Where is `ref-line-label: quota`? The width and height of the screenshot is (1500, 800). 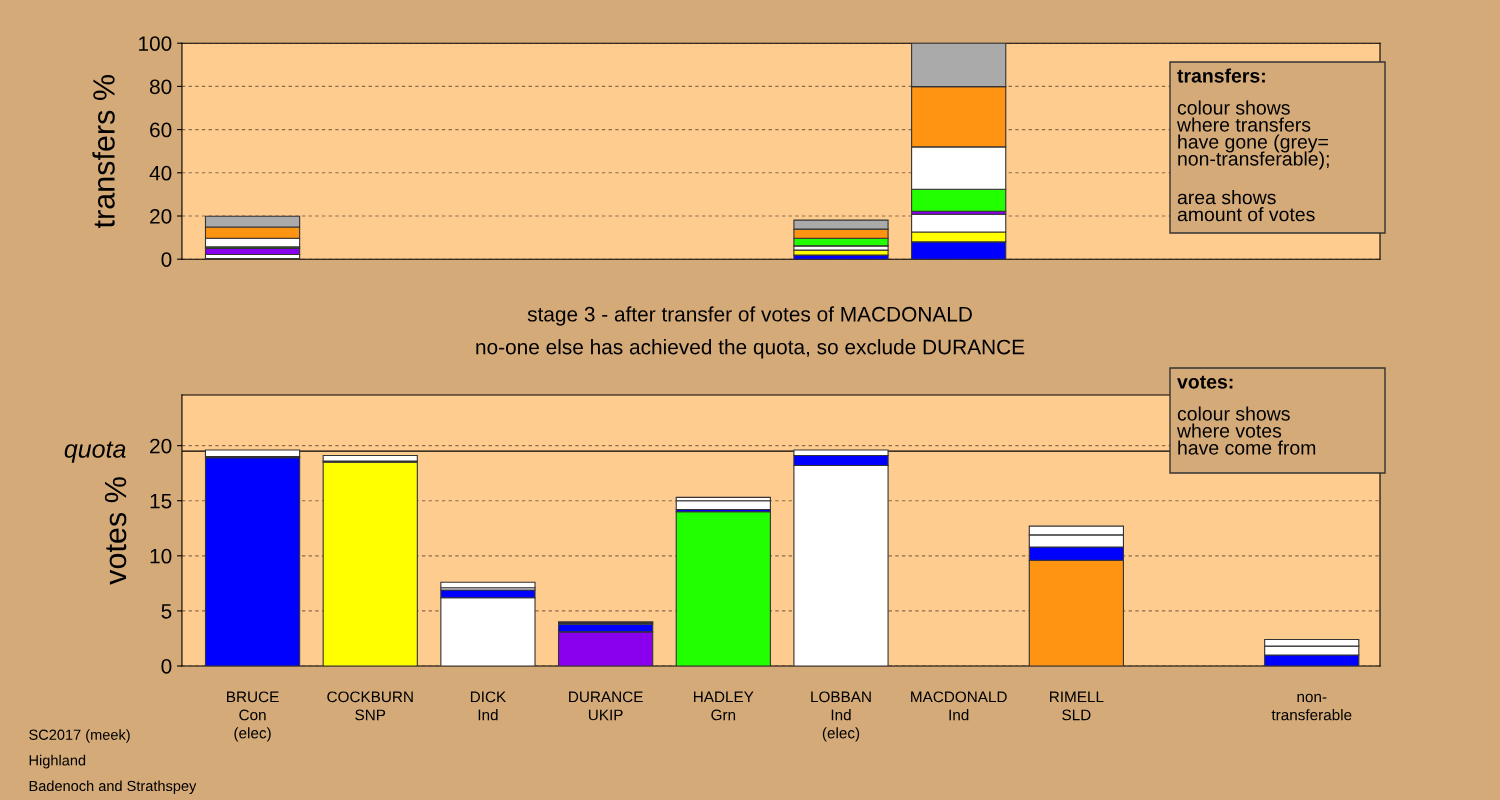 ref-line-label: quota is located at coordinates (95, 452).